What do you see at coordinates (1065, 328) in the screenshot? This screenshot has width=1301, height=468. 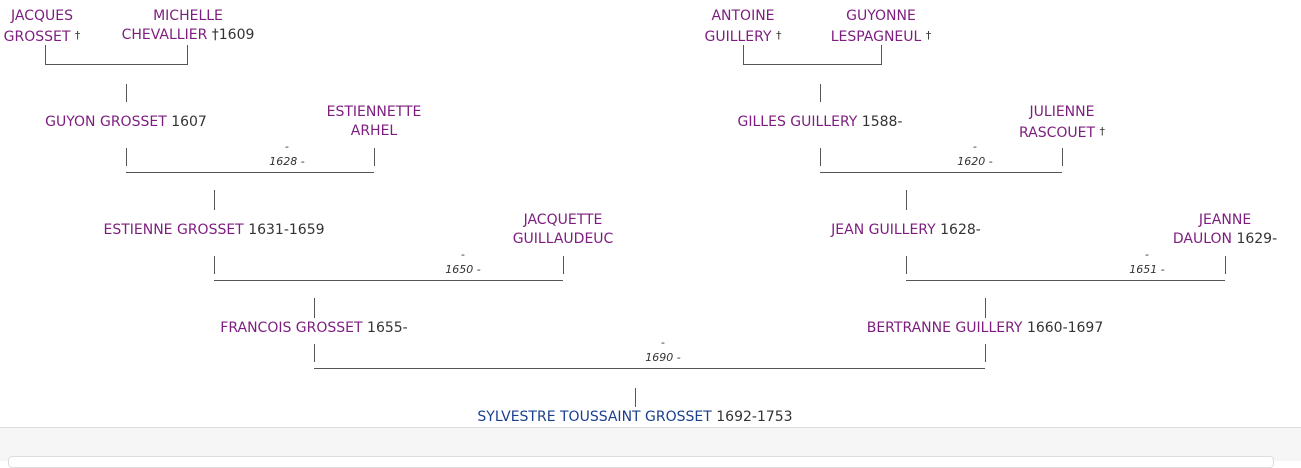 I see `person-dates: 1660-1697` at bounding box center [1065, 328].